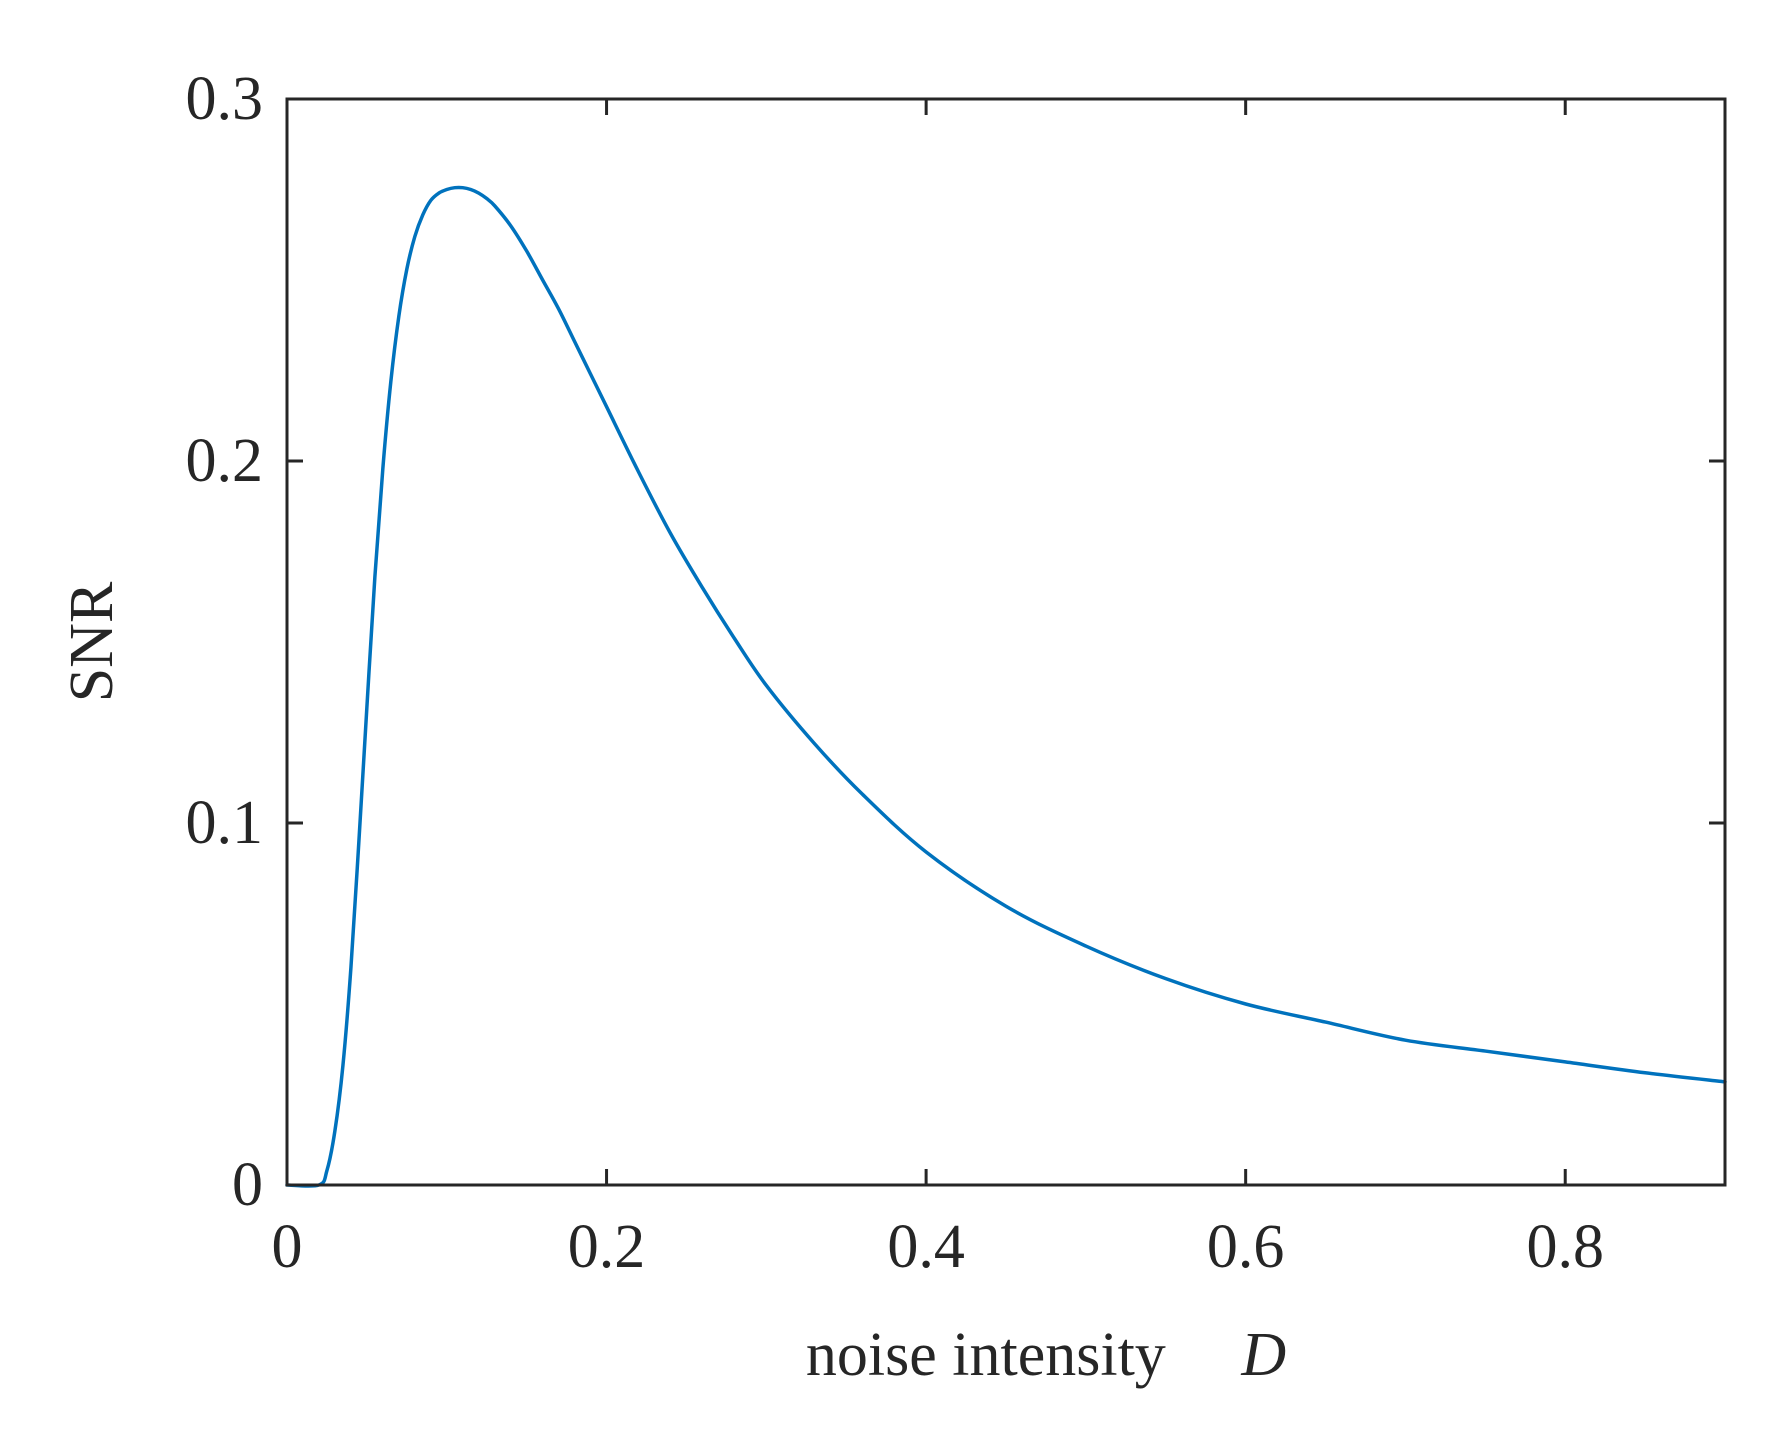 This screenshot has width=1765, height=1446. What do you see at coordinates (287, 1247) in the screenshot?
I see `x-tick-label: 0` at bounding box center [287, 1247].